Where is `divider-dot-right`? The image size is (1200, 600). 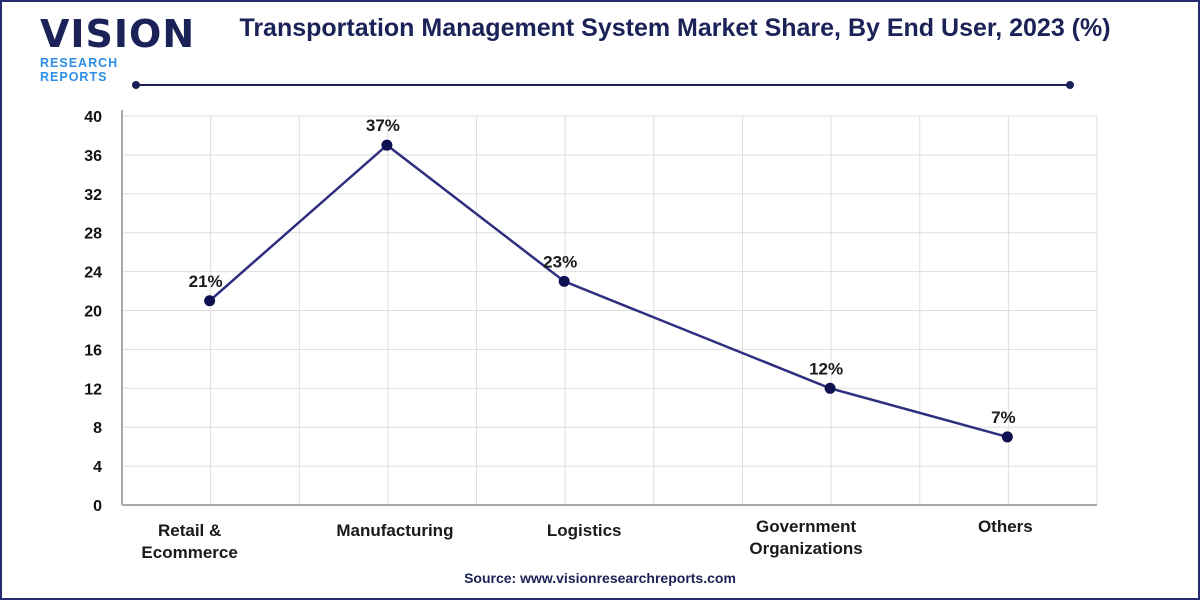 divider-dot-right is located at coordinates (1070, 85).